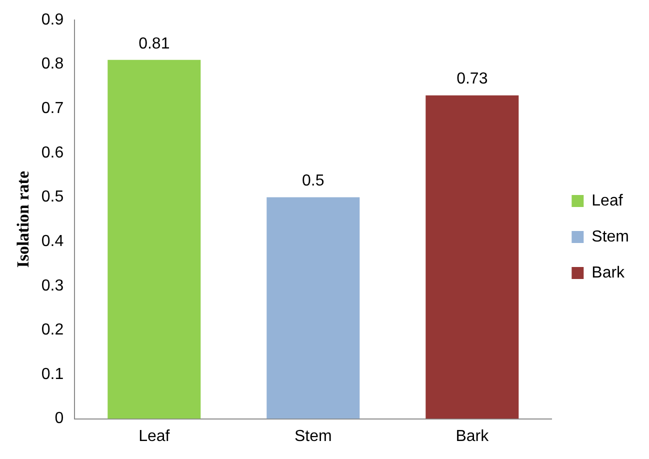  I want to click on x-tick-label: Leaf, so click(154, 436).